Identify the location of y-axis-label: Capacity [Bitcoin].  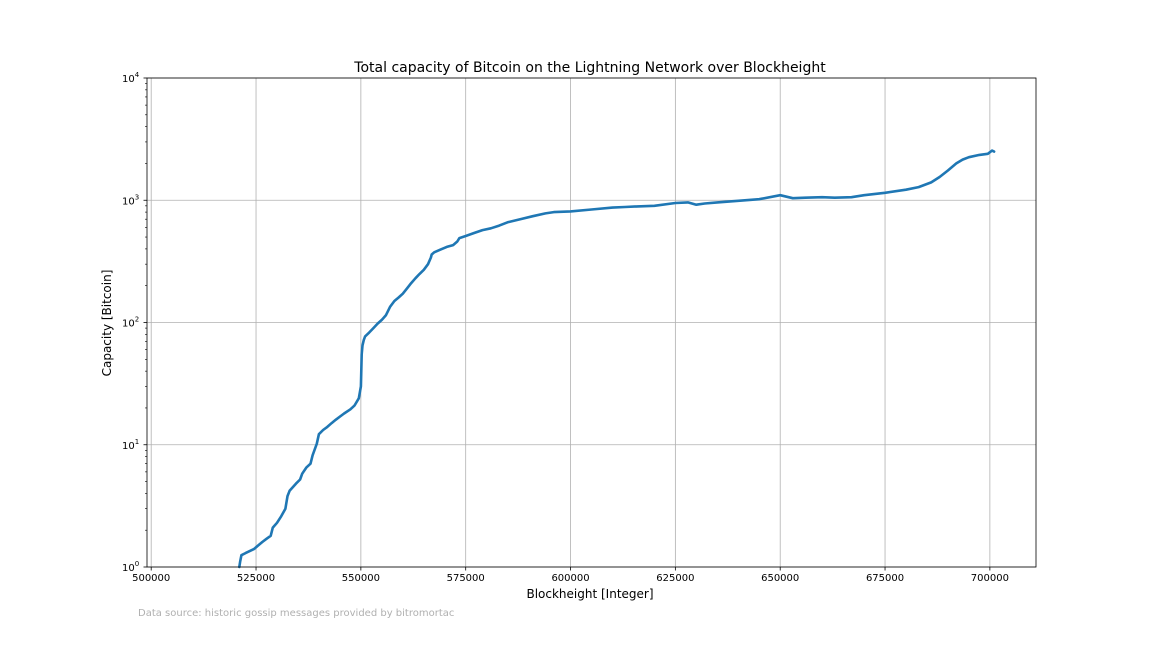
(107, 323).